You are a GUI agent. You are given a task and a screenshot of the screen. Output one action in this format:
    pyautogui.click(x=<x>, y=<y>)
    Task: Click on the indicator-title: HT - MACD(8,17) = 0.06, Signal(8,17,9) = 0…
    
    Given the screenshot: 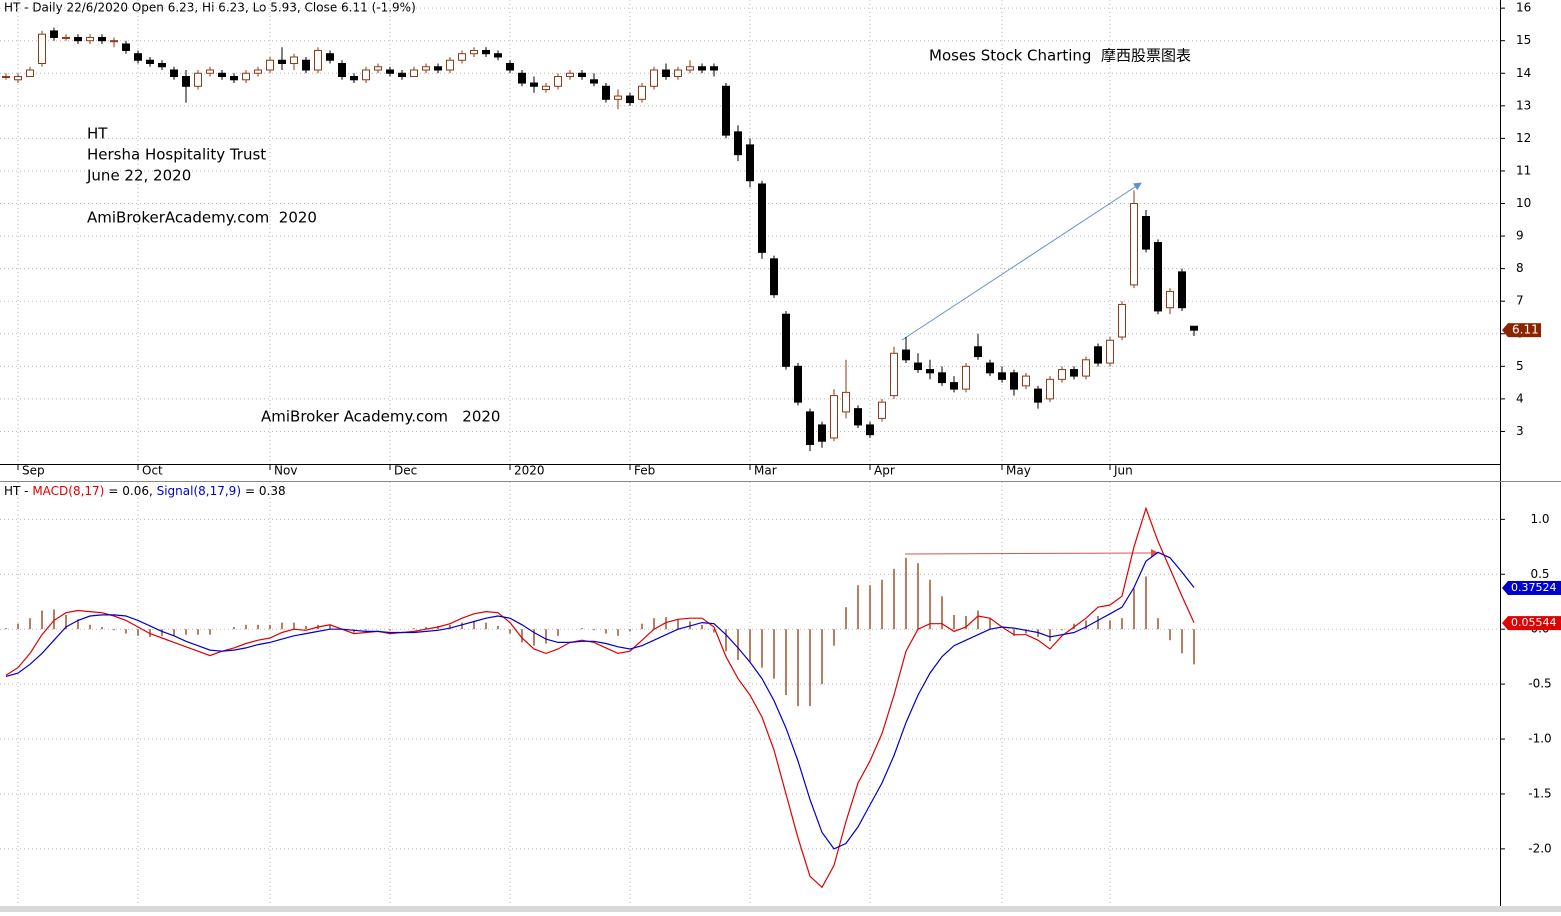 What is the action you would take?
    pyautogui.click(x=146, y=491)
    